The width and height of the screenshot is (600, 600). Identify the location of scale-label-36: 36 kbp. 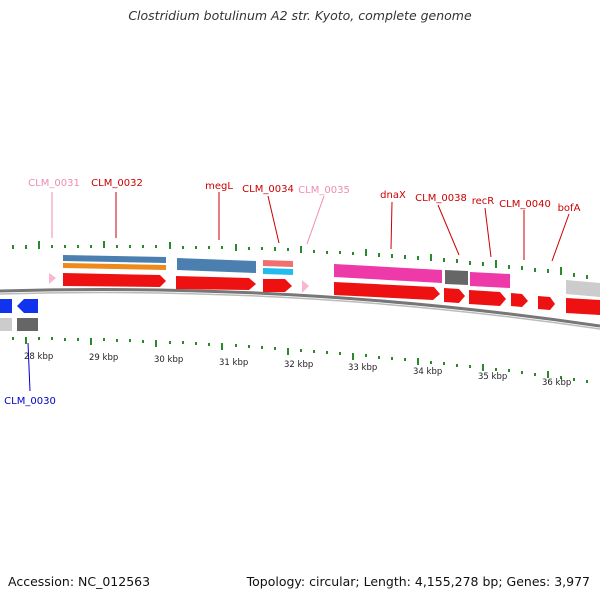
(556, 383).